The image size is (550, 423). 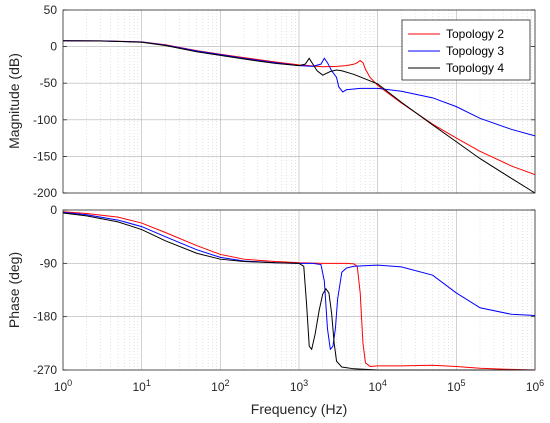 What do you see at coordinates (45, 370) in the screenshot?
I see `y-tick-label: -270` at bounding box center [45, 370].